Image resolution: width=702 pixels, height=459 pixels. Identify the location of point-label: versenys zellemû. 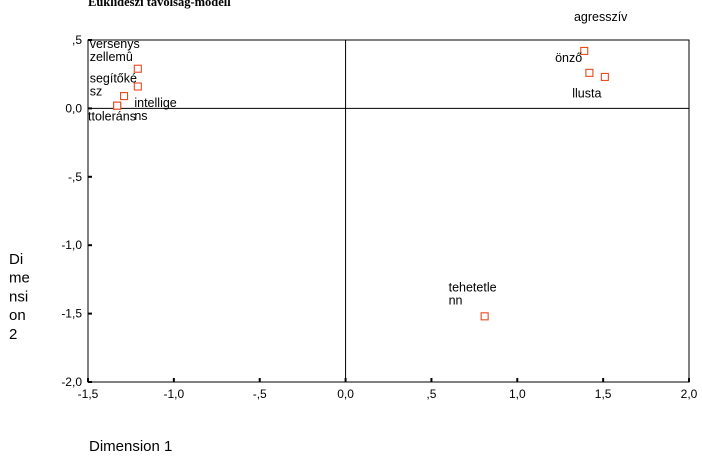
(115, 50).